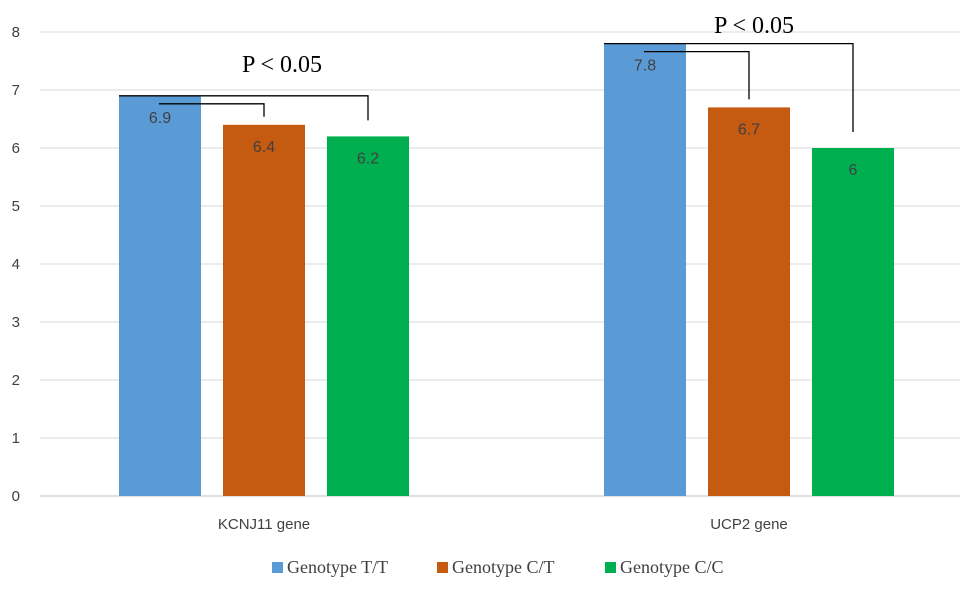  I want to click on data-label: 6.9, so click(160, 118).